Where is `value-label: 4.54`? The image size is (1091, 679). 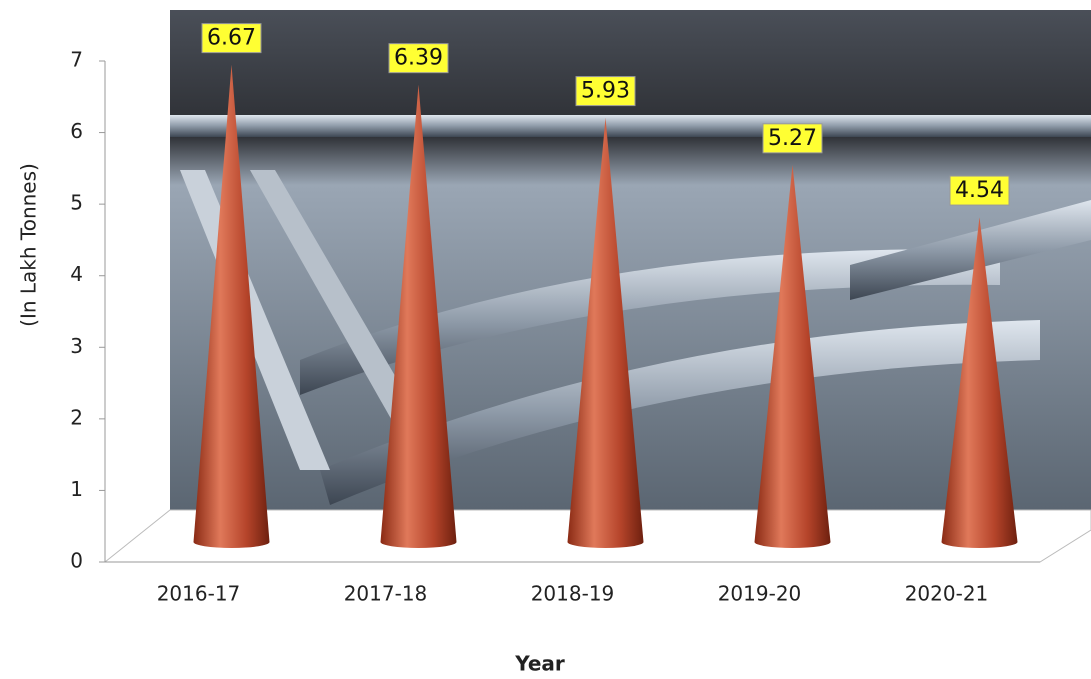 value-label: 4.54 is located at coordinates (979, 190).